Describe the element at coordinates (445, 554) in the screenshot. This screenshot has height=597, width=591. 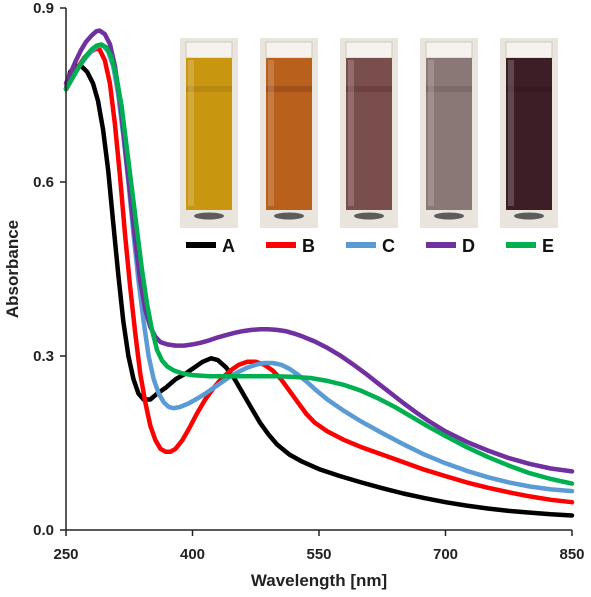
I see `x-tick-label: 700` at that location.